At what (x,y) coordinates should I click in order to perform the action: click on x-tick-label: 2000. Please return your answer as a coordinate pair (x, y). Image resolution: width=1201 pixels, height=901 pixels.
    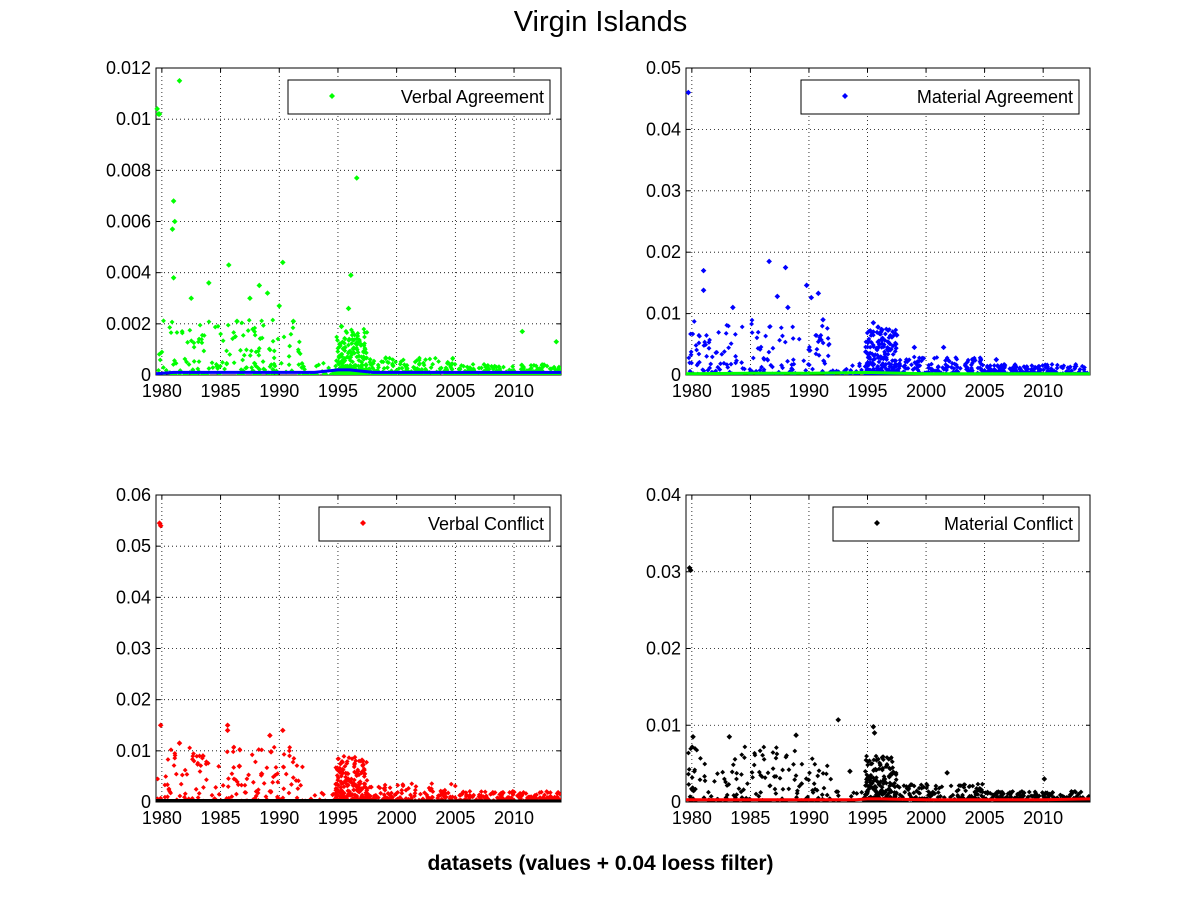
    Looking at the image, I should click on (926, 391).